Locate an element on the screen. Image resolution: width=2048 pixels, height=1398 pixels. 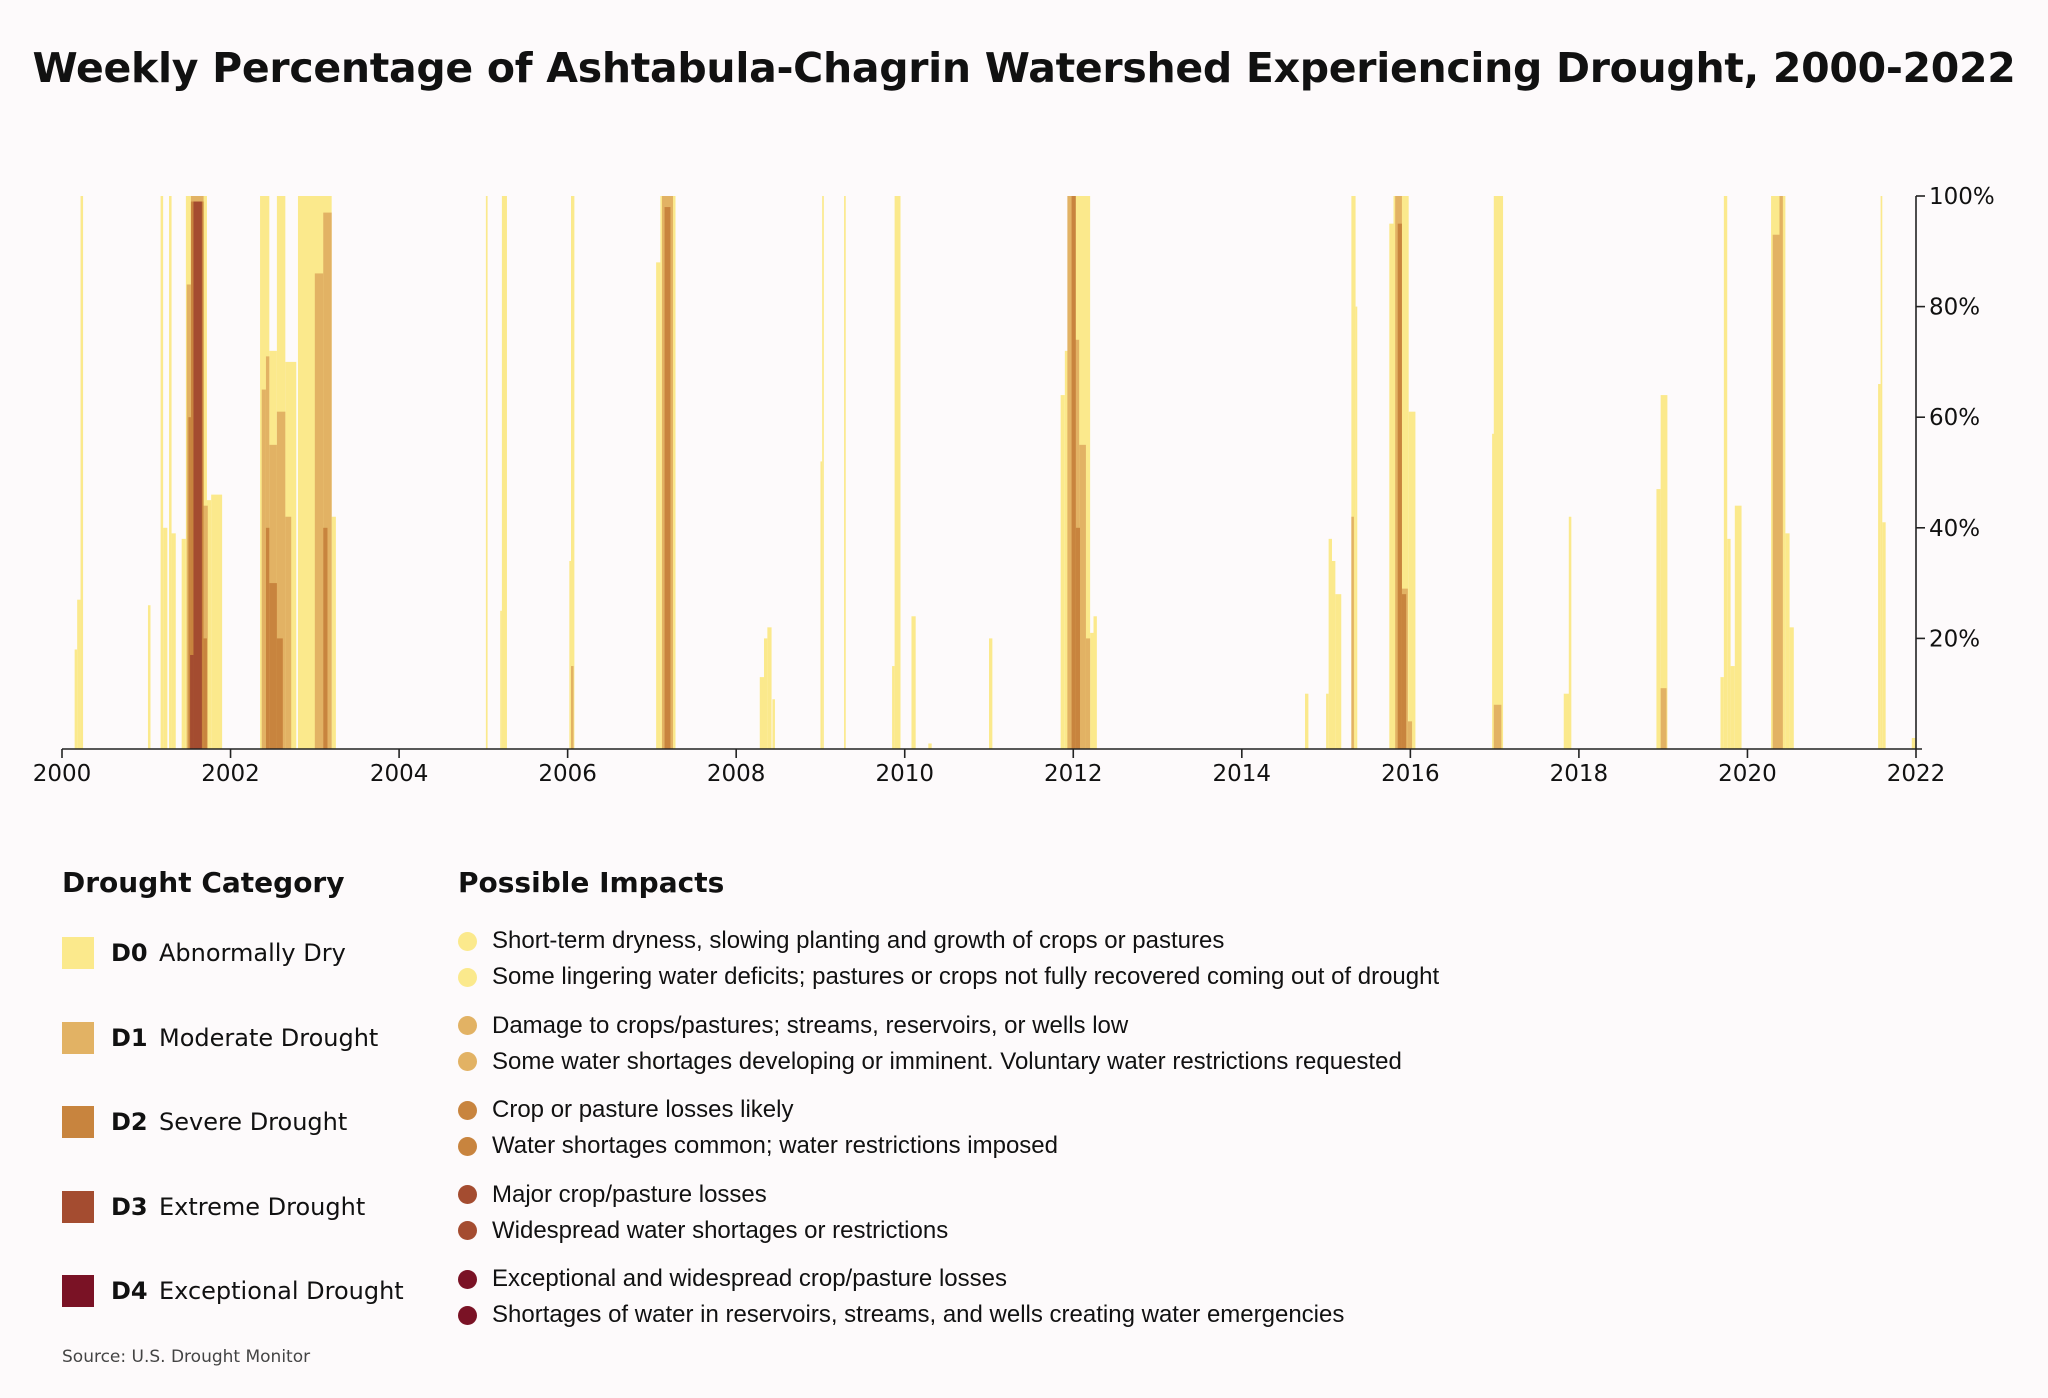
impact-text: Major crop/pasture losses is located at coordinates (629, 1194).